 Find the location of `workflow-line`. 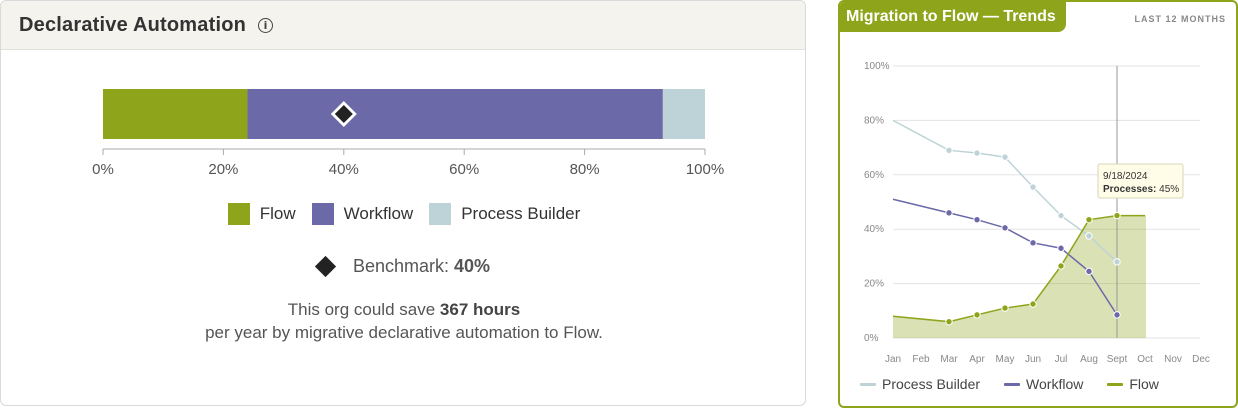

workflow-line is located at coordinates (1005, 257).